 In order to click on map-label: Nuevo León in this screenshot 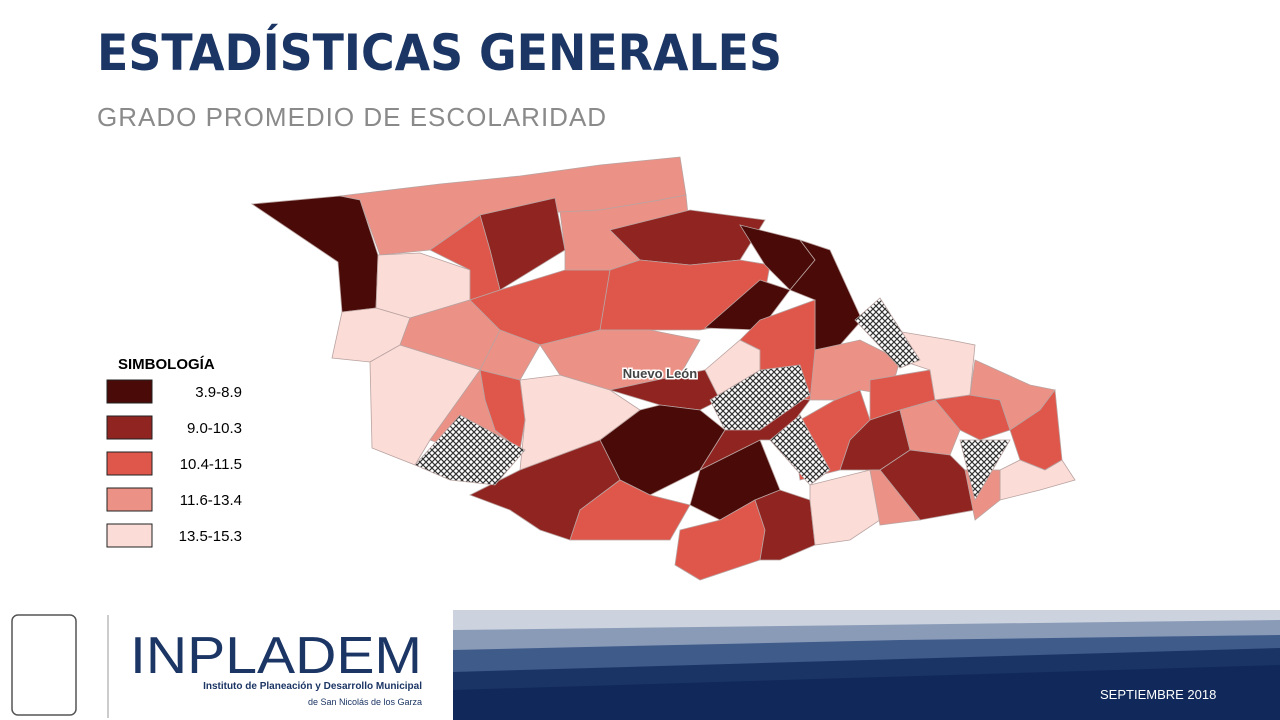, I will do `click(660, 373)`.